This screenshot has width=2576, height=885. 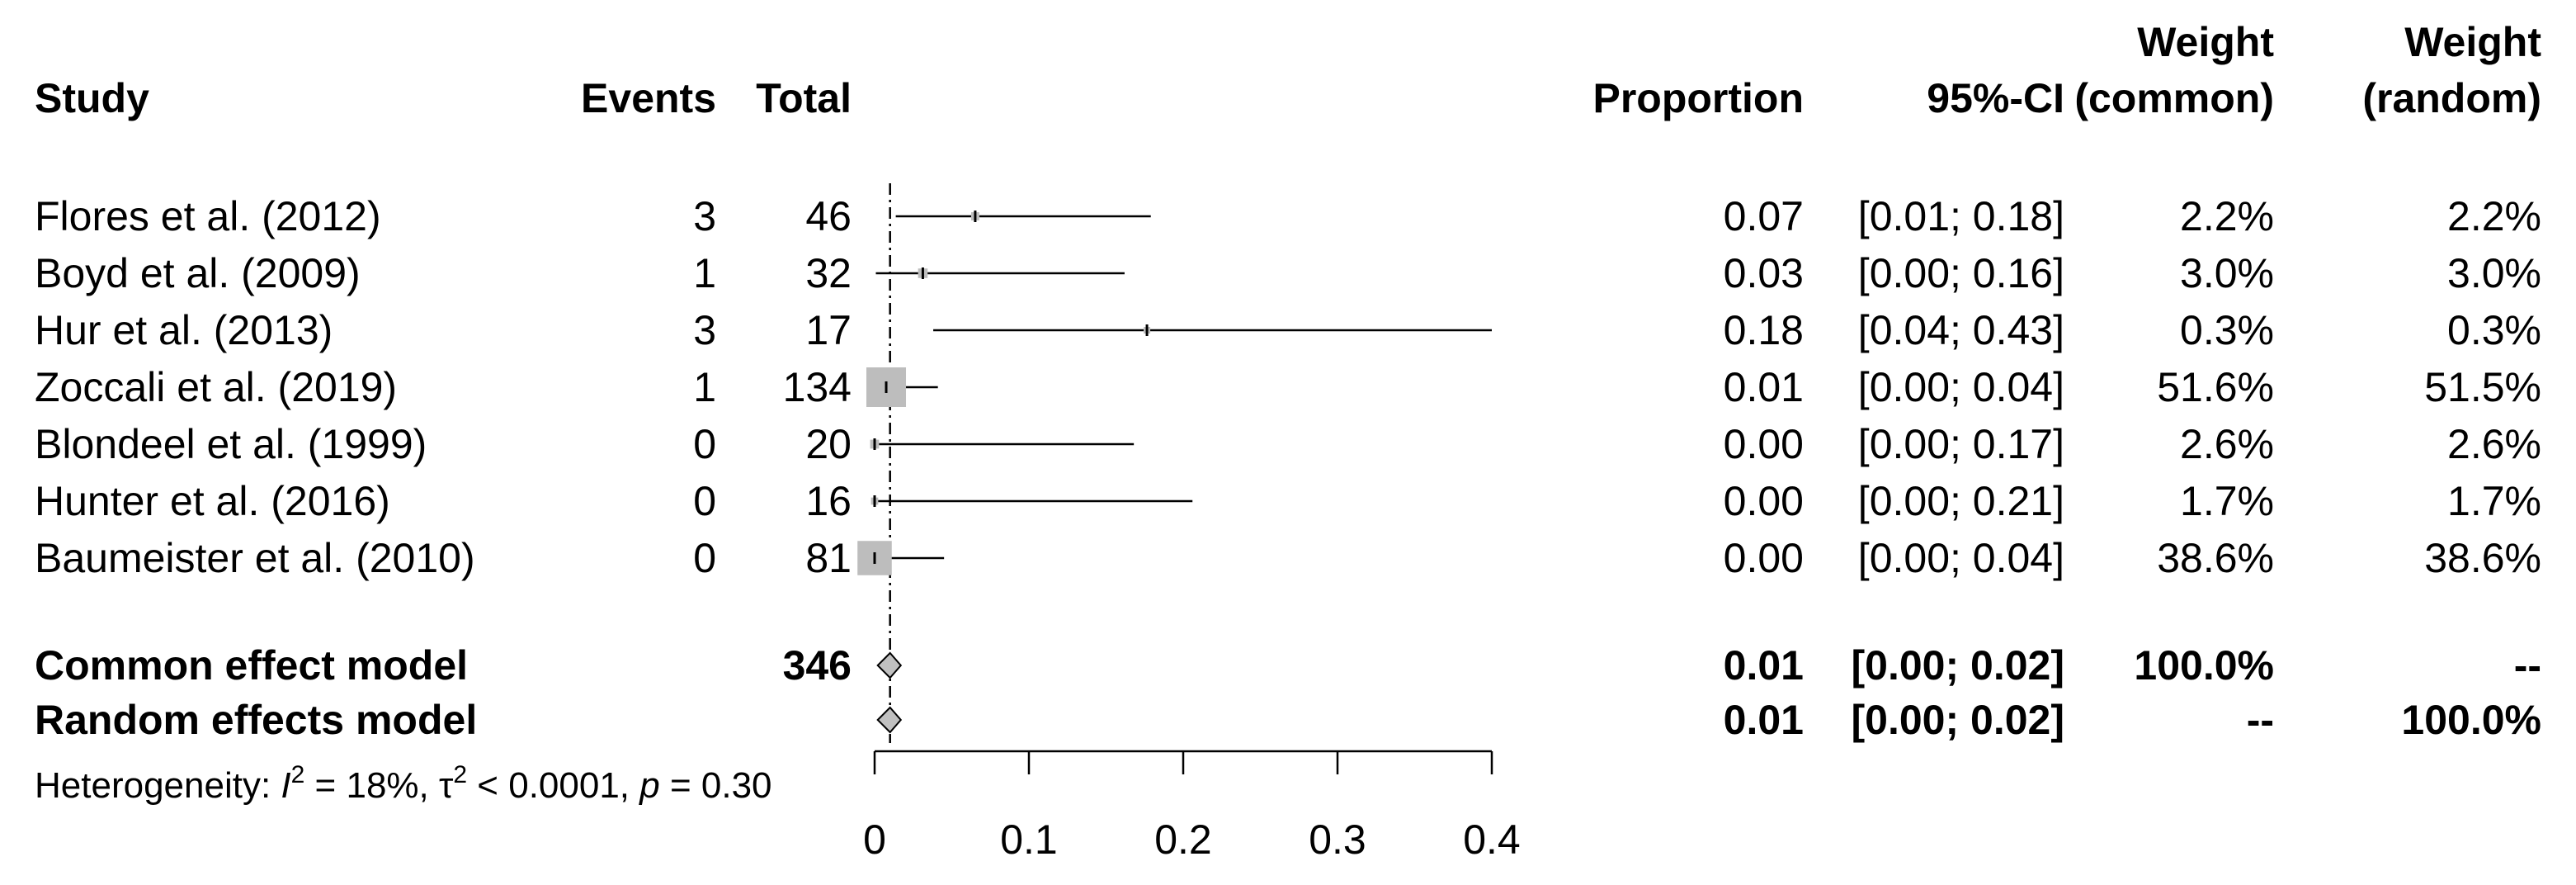 I want to click on weight-common-value: 0.3%, so click(x=2227, y=330).